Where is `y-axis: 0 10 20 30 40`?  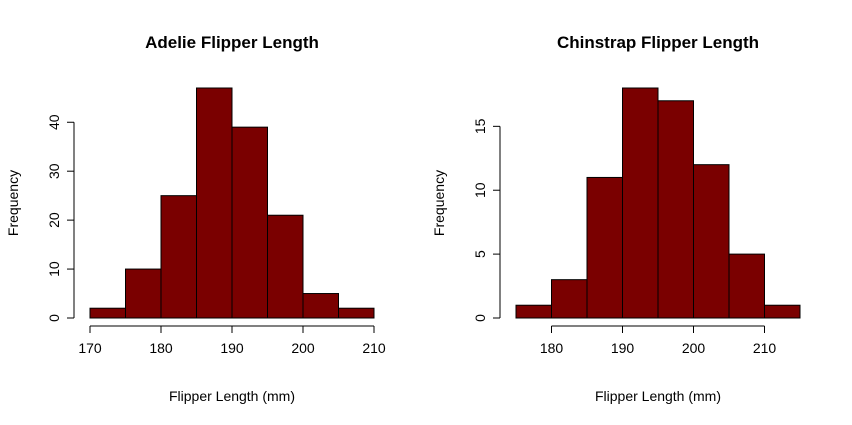 y-axis: 0 10 20 30 40 is located at coordinates (60, 218).